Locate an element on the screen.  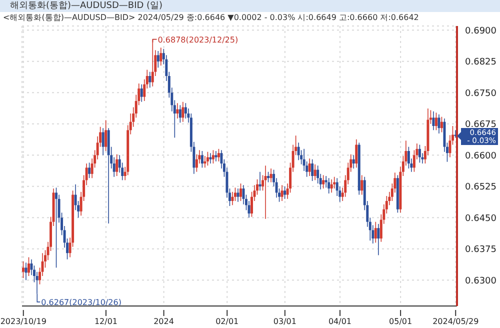
chart-title: 해외통화(통합)—AUDUSD—BID (일) is located at coordinates (250, 6).